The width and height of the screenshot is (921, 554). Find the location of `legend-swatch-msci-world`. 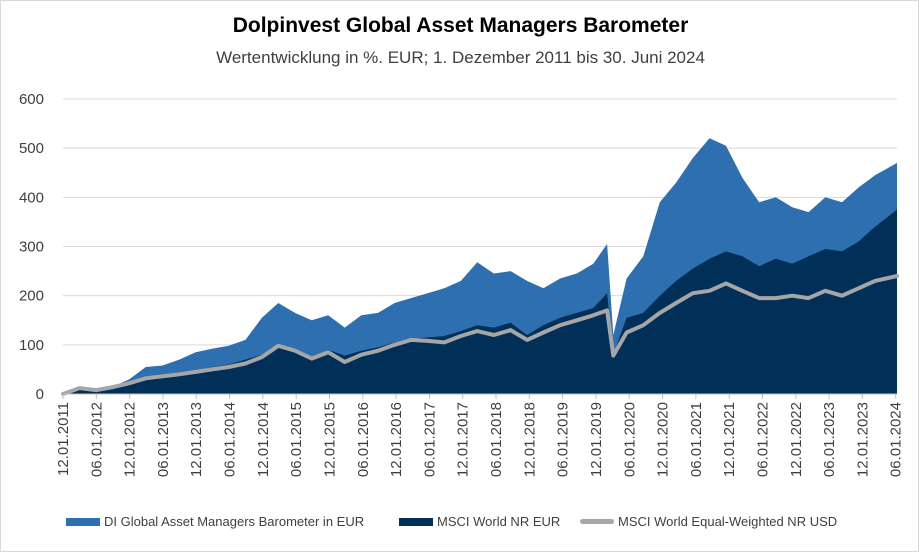

legend-swatch-msci-world is located at coordinates (416, 521).